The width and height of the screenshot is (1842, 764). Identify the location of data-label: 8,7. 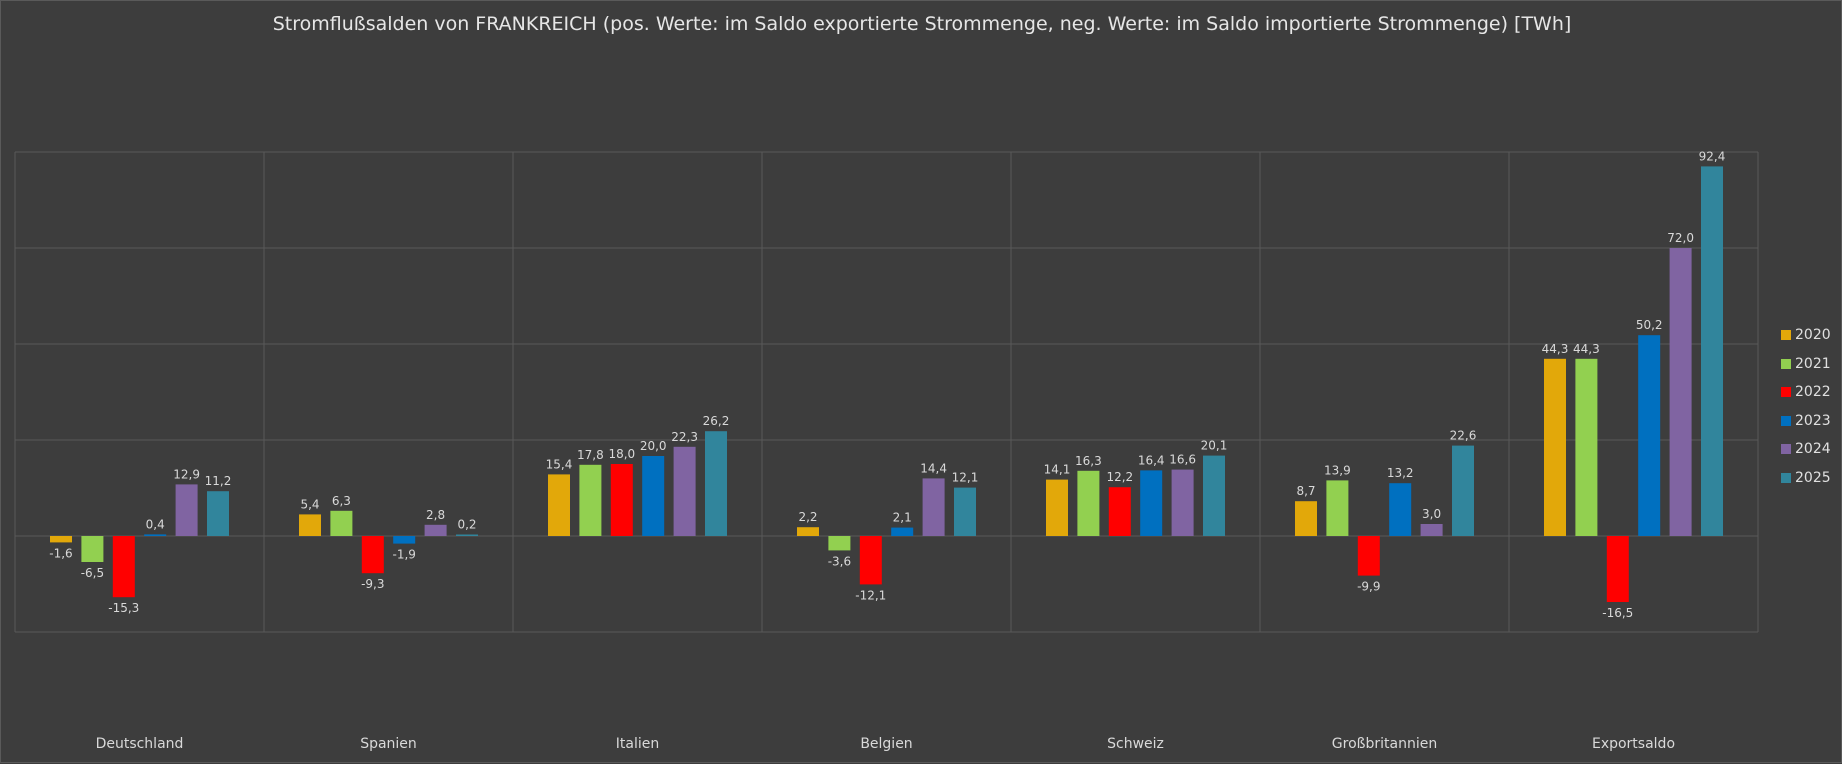
(1305, 491).